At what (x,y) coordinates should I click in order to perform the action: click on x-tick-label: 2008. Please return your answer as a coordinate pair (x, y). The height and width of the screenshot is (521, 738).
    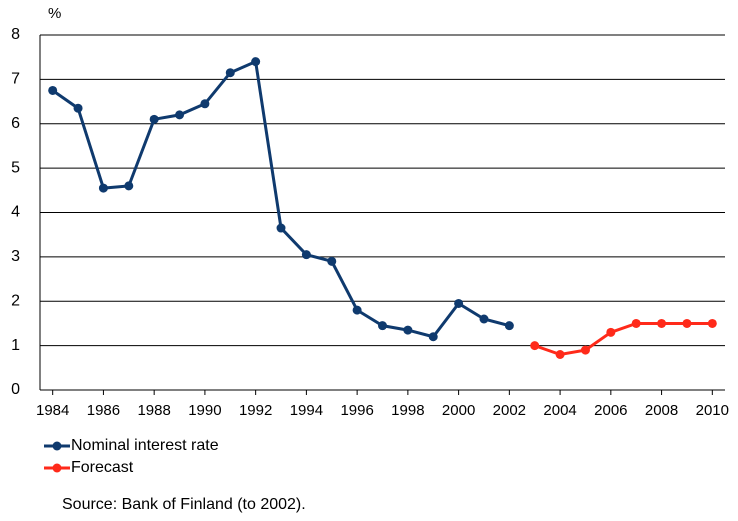
    Looking at the image, I should click on (661, 410).